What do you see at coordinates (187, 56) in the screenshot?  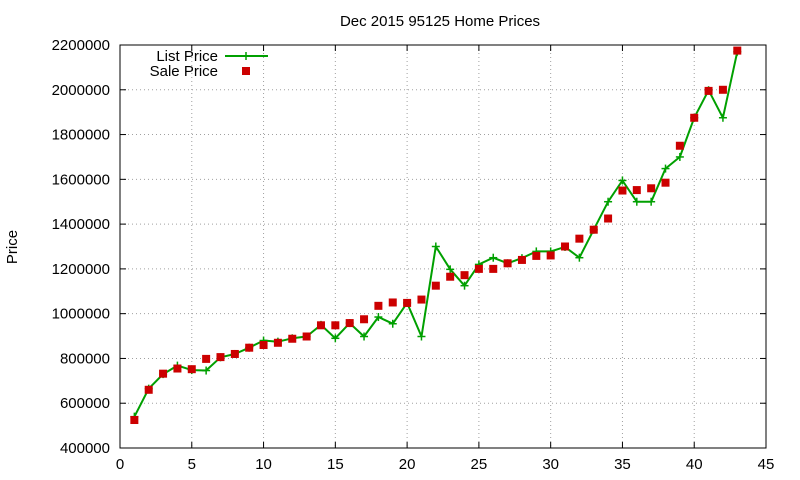 I see `legend-label-list-price: List Price` at bounding box center [187, 56].